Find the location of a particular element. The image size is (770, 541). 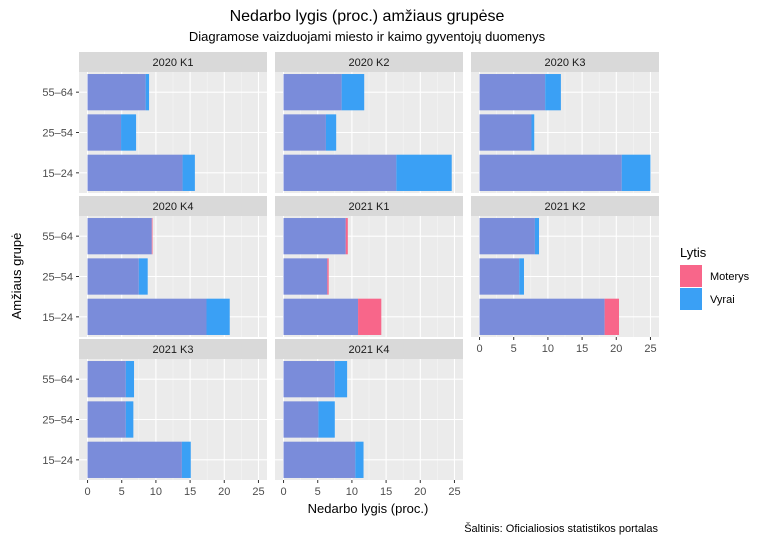

facet-panel: 2021 K3 15–24 25–54 55–64 0 5 10 15 20 25 is located at coordinates (154, 418).